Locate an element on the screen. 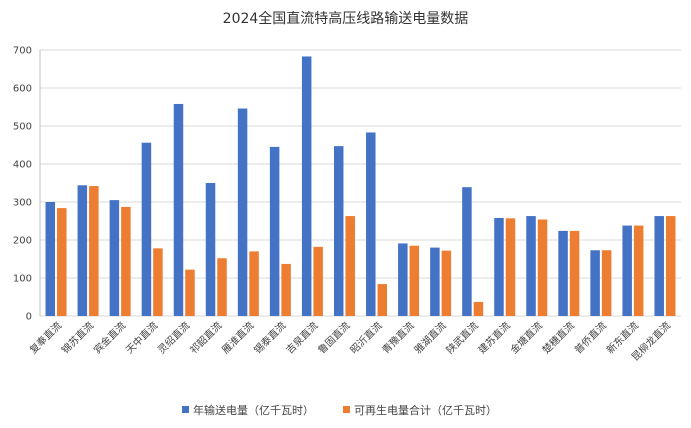 The height and width of the screenshot is (428, 691). x-tick-label: 雅湖直流 is located at coordinates (429, 337).